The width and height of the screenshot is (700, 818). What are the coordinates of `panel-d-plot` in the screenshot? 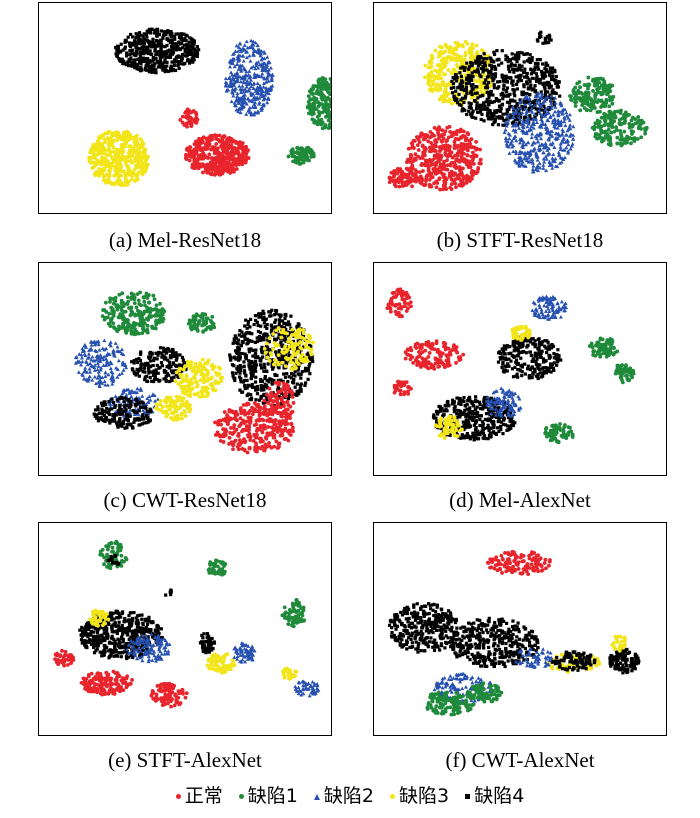 It's located at (520, 369).